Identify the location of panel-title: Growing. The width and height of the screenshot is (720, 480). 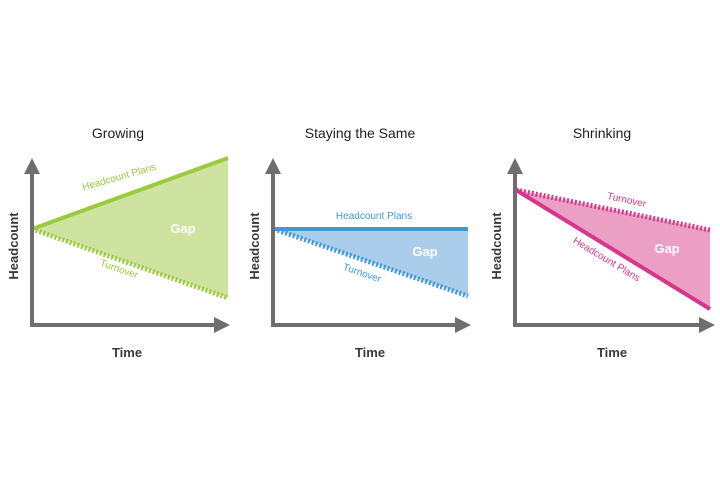
(118, 133).